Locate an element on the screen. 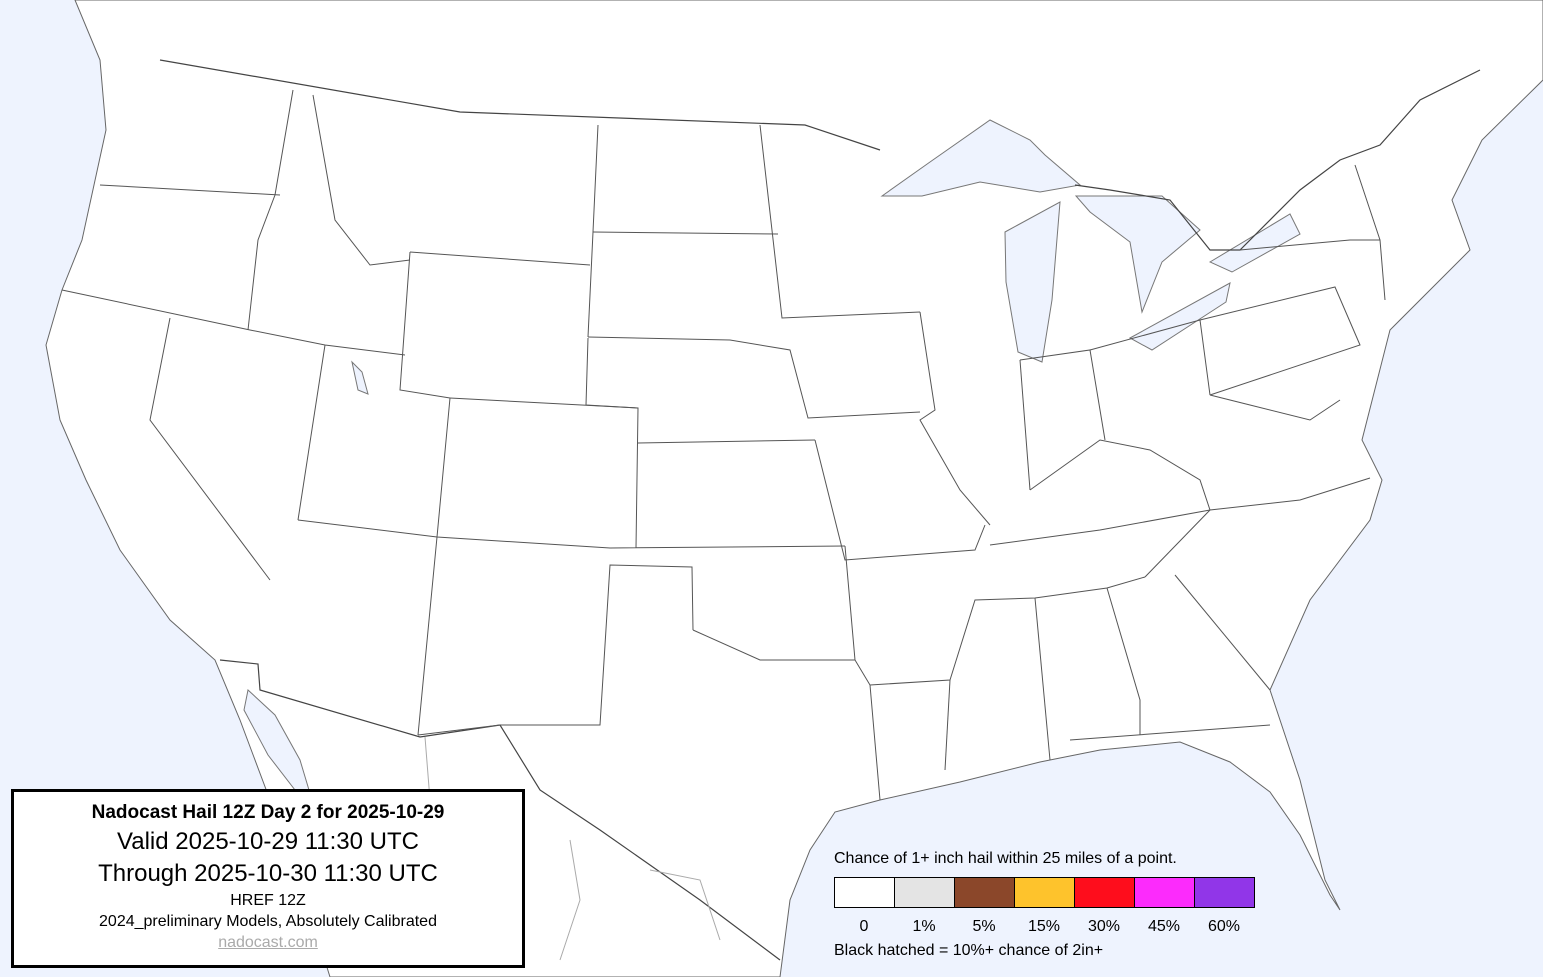  legend-color-bar is located at coordinates (1044, 892).